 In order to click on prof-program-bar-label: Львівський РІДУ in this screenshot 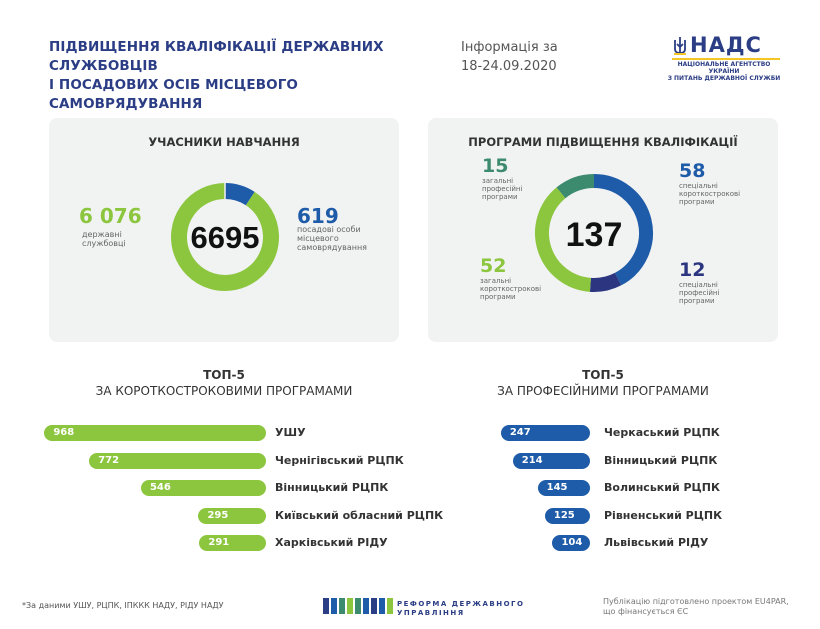, I will do `click(656, 542)`.